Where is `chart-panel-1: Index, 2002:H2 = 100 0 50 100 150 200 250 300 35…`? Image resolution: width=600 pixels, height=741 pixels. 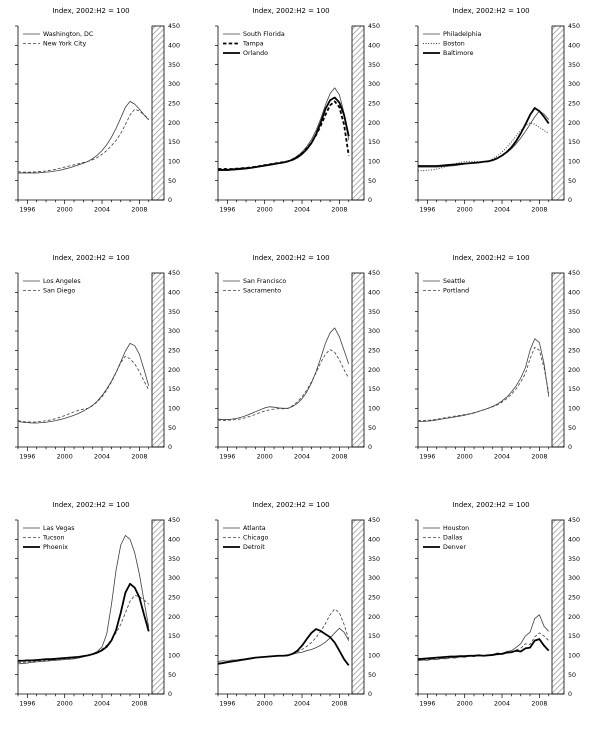 chart-panel-1: Index, 2002:H2 = 100 0 50 100 150 200 250 300 35… is located at coordinates (300, 123).